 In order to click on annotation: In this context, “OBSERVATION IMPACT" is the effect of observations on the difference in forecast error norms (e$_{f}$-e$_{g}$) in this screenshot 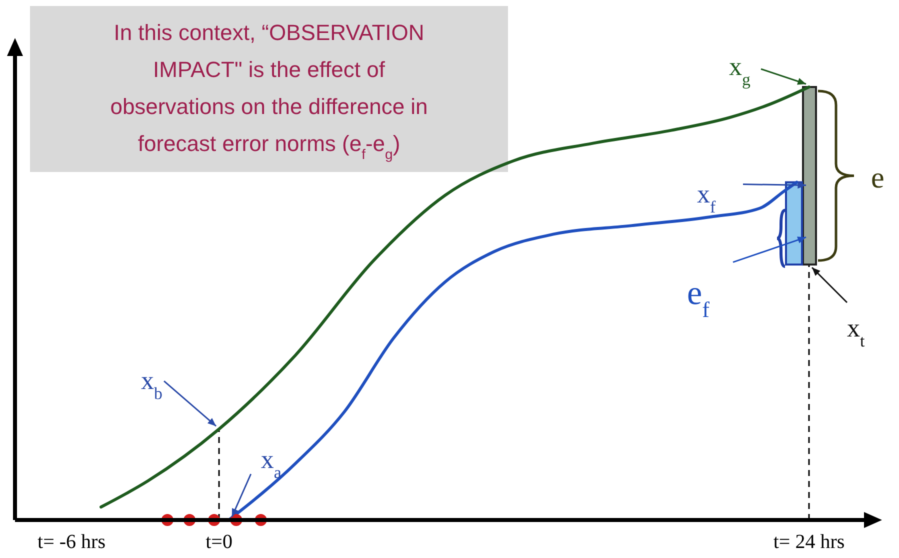, I will do `click(269, 91)`.